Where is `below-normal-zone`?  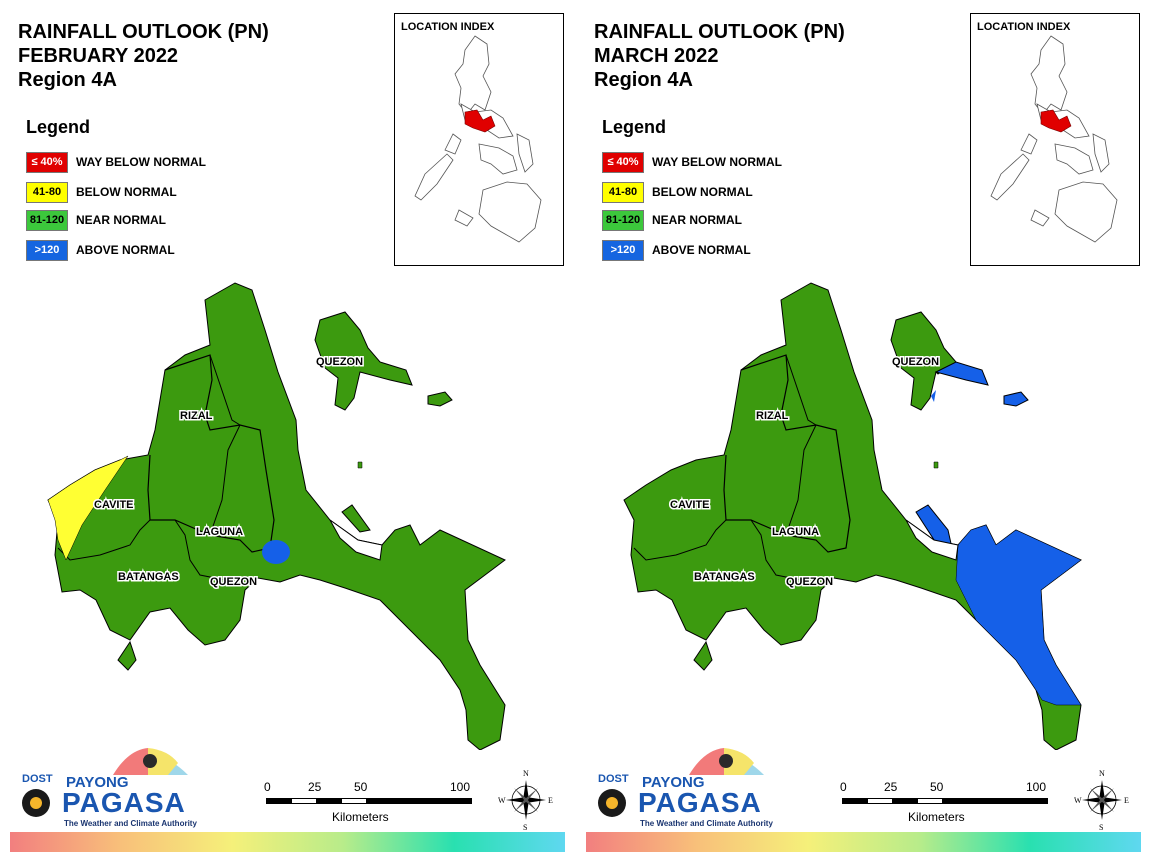 below-normal-zone is located at coordinates (88, 508).